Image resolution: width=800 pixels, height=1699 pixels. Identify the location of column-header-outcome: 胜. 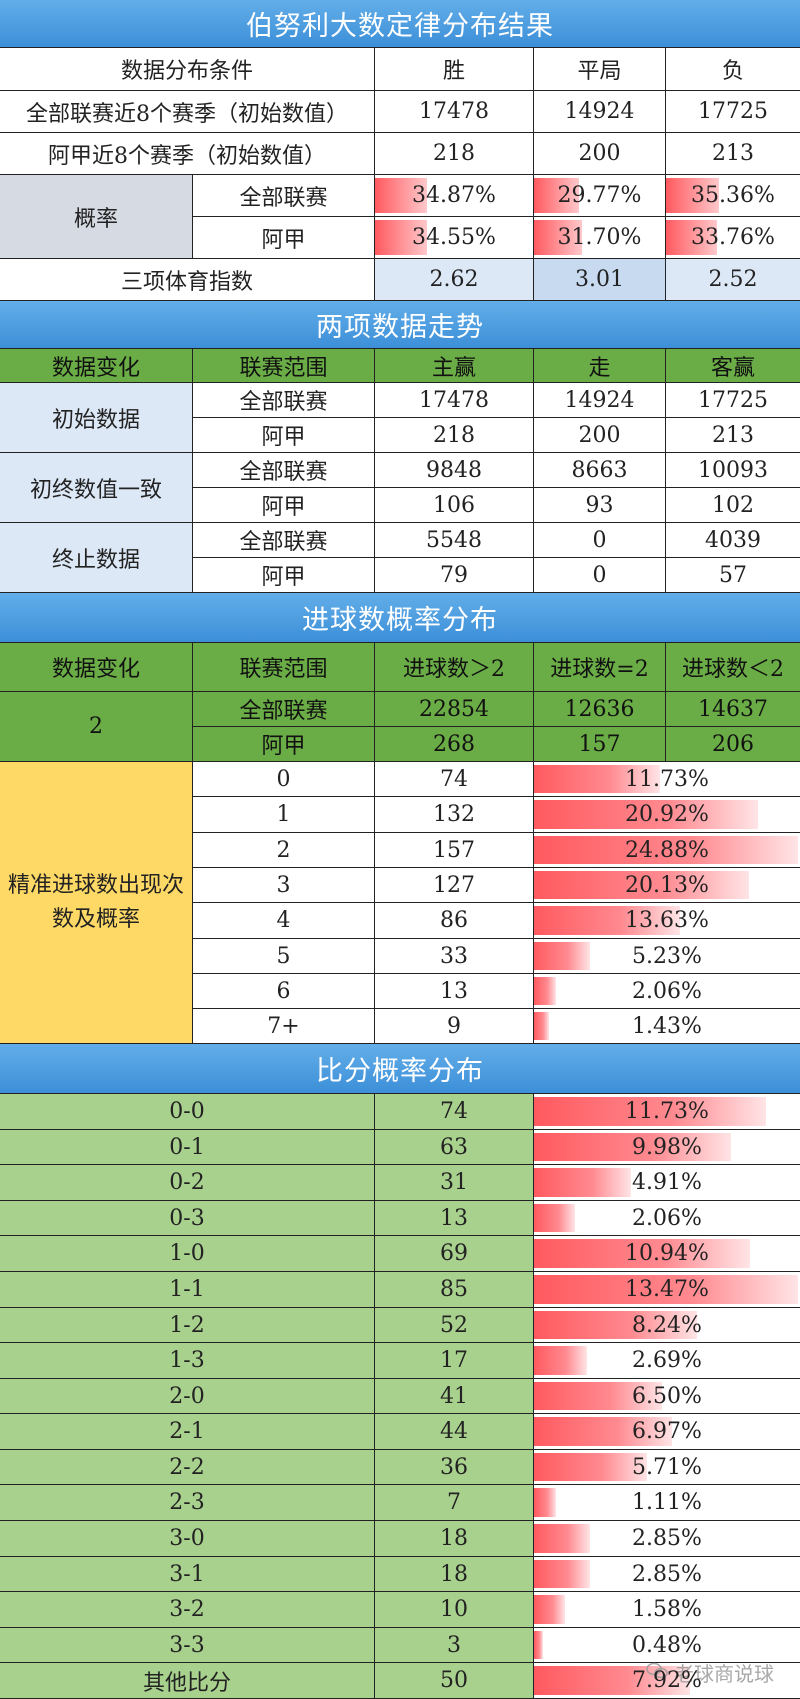
(454, 69).